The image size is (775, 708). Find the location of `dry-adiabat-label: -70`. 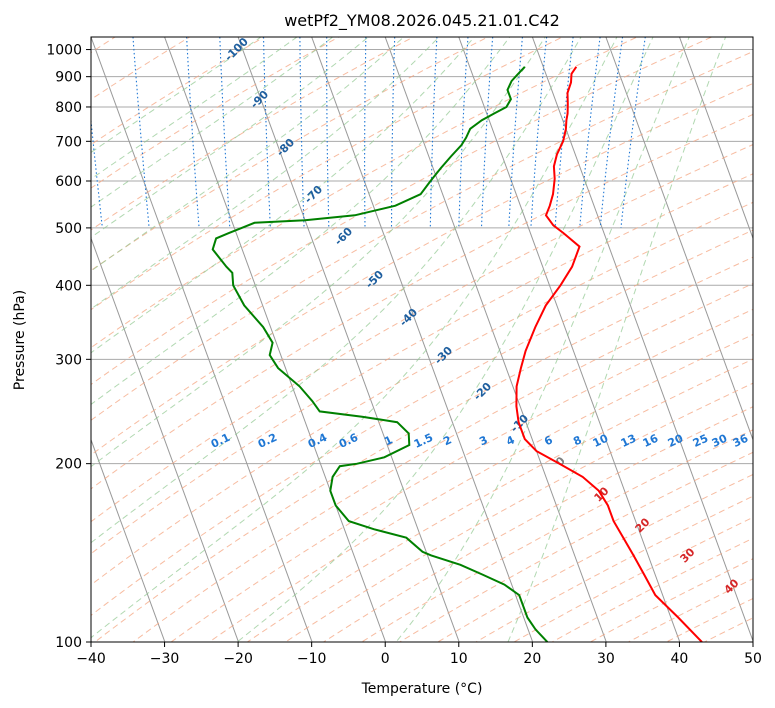

dry-adiabat-label: -70 is located at coordinates (313, 194).